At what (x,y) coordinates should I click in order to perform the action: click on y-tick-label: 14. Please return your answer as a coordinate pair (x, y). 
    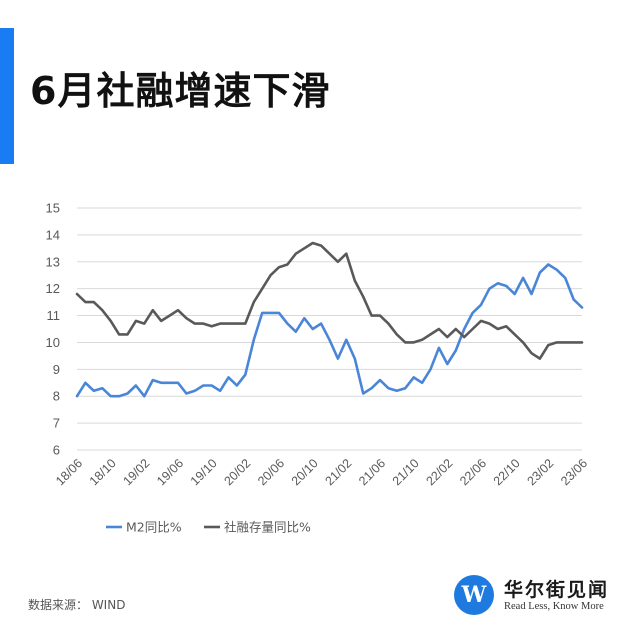
    Looking at the image, I should click on (53, 234).